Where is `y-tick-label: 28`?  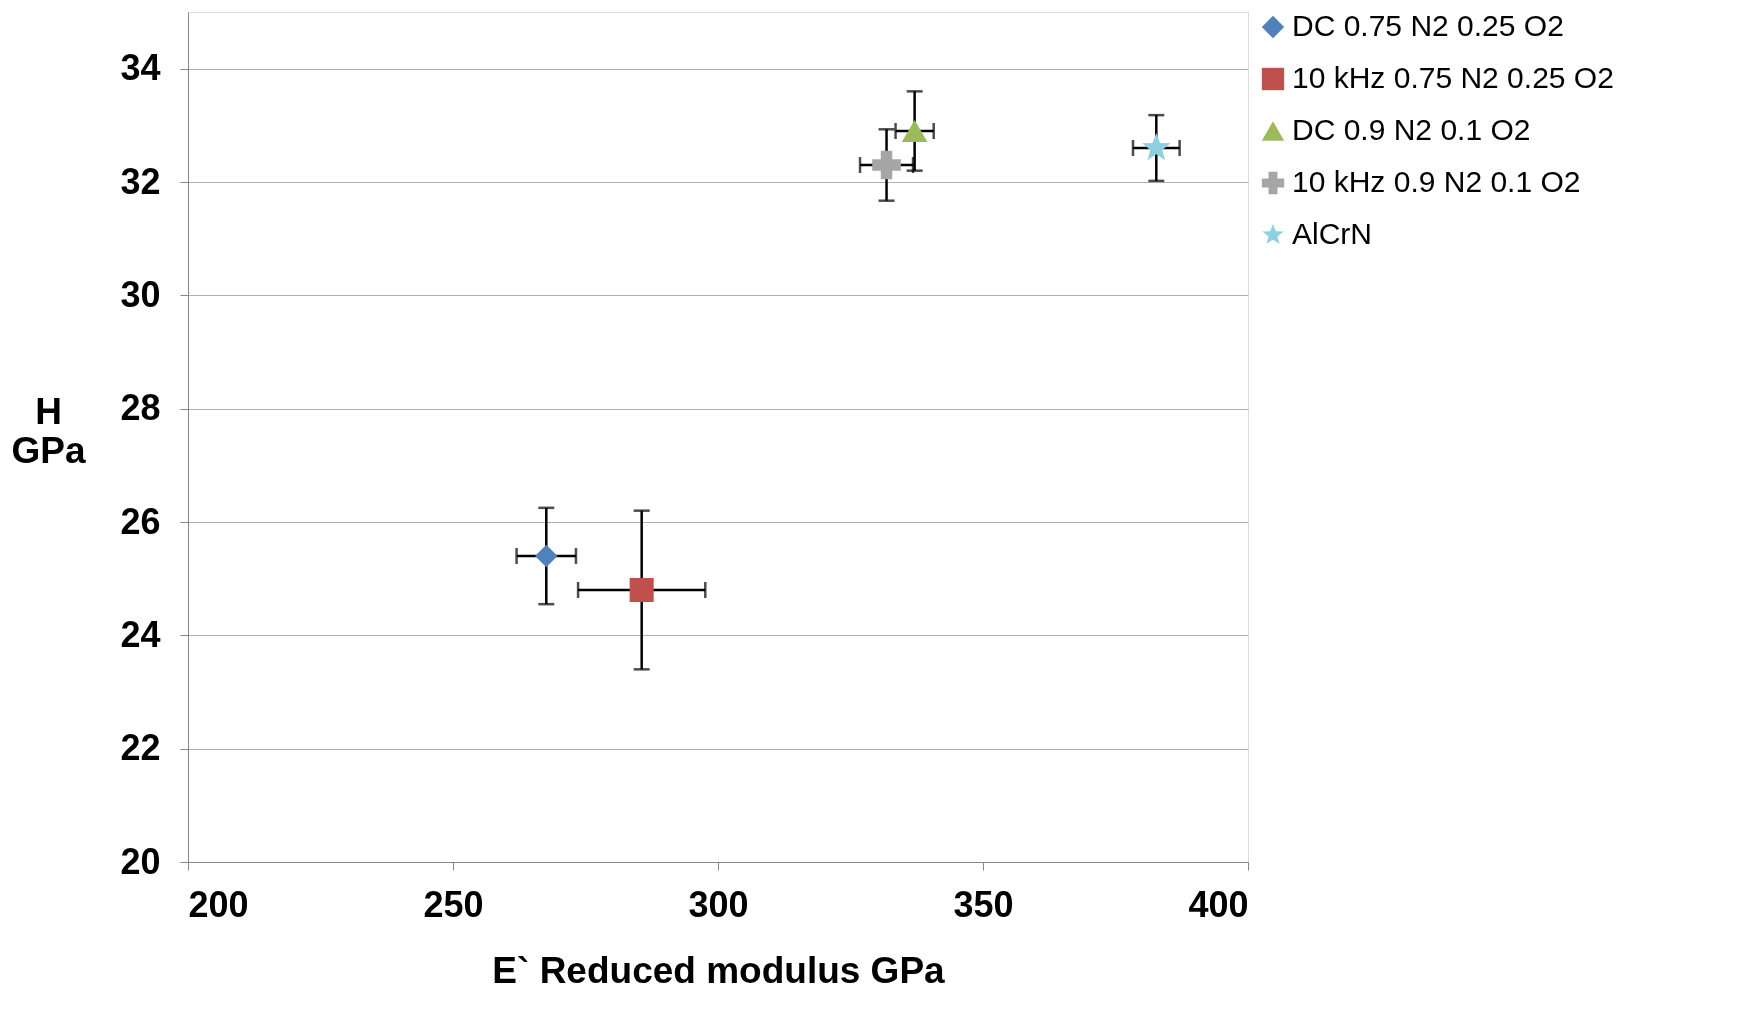 y-tick-label: 28 is located at coordinates (140, 408).